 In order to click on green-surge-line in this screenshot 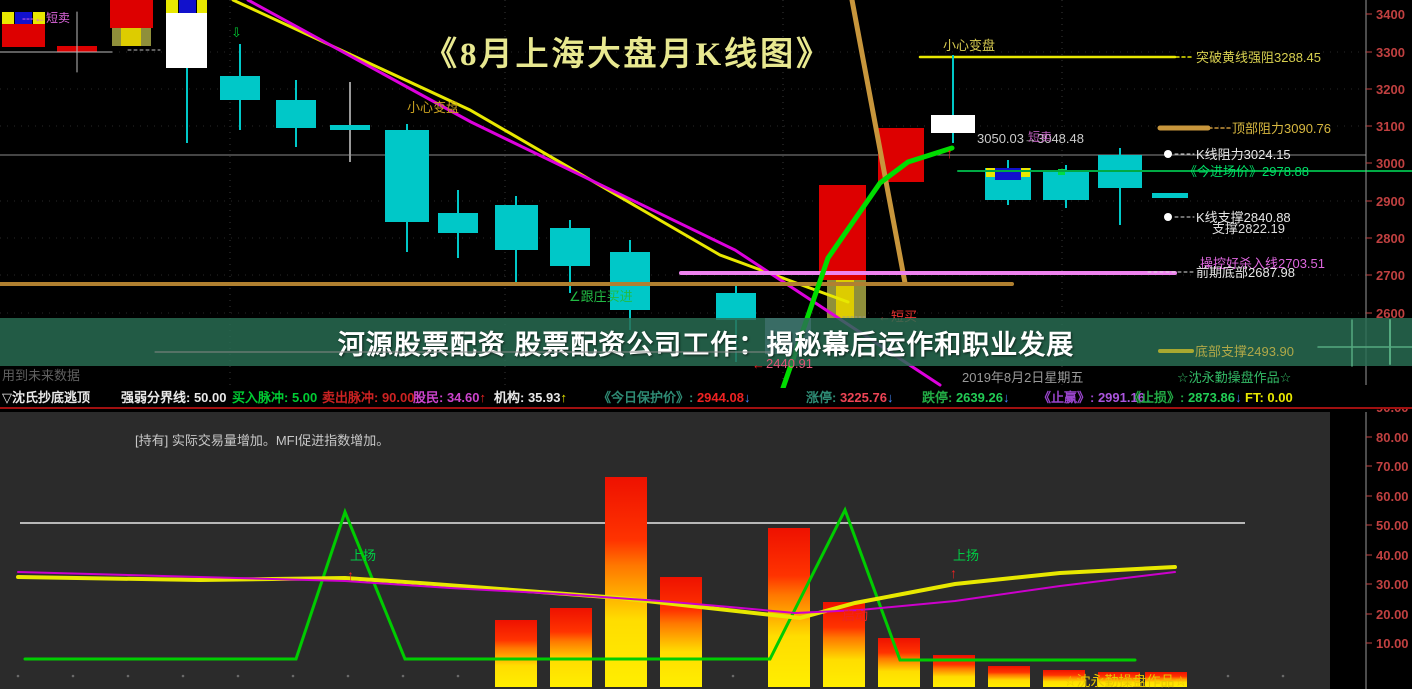, I will do `click(867, 268)`.